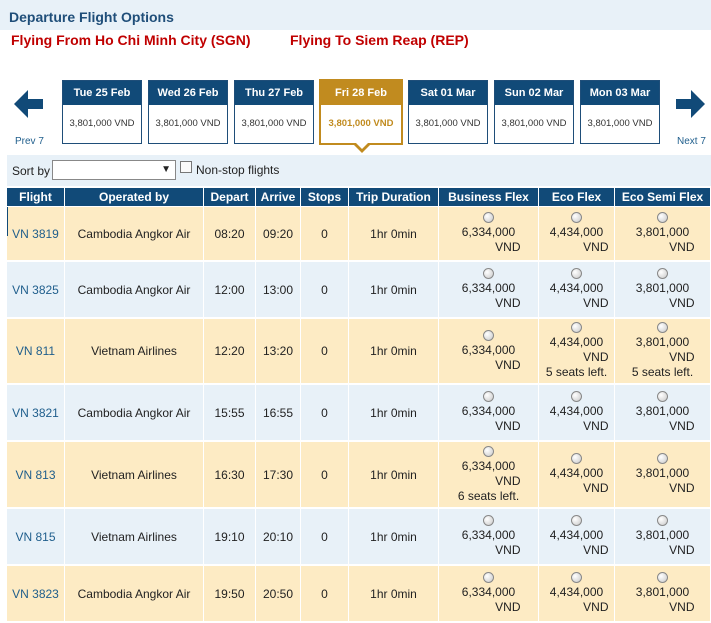 The width and height of the screenshot is (711, 623). What do you see at coordinates (691, 141) in the screenshot?
I see `next-7-link: Next 7` at bounding box center [691, 141].